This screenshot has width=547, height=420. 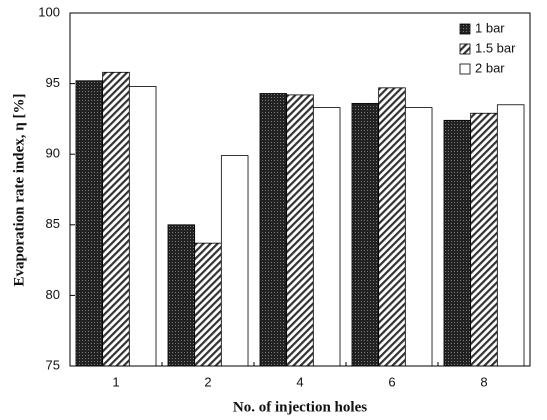 What do you see at coordinates (53, 82) in the screenshot?
I see `y-tick-label: 95` at bounding box center [53, 82].